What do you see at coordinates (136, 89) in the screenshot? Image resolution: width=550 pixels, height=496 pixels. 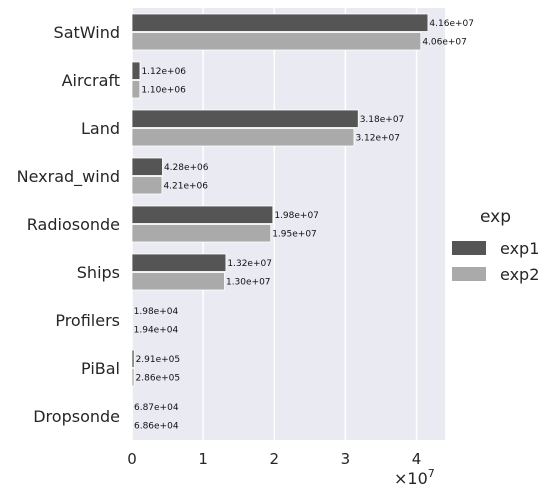 I see `bar-aircraft-exp2` at bounding box center [136, 89].